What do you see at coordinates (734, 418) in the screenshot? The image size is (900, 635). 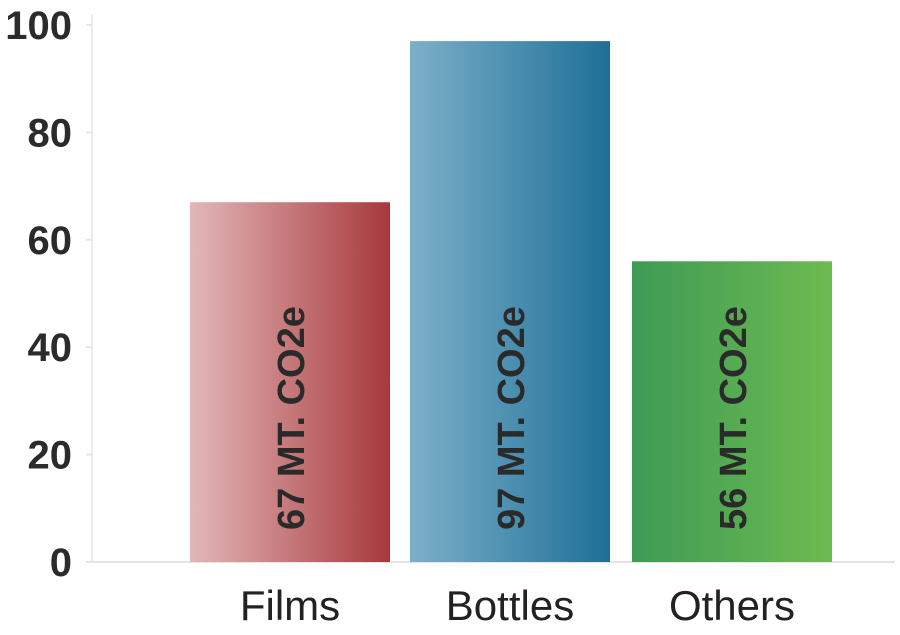 I see `data-label-others: 56 MT. CO2e` at bounding box center [734, 418].